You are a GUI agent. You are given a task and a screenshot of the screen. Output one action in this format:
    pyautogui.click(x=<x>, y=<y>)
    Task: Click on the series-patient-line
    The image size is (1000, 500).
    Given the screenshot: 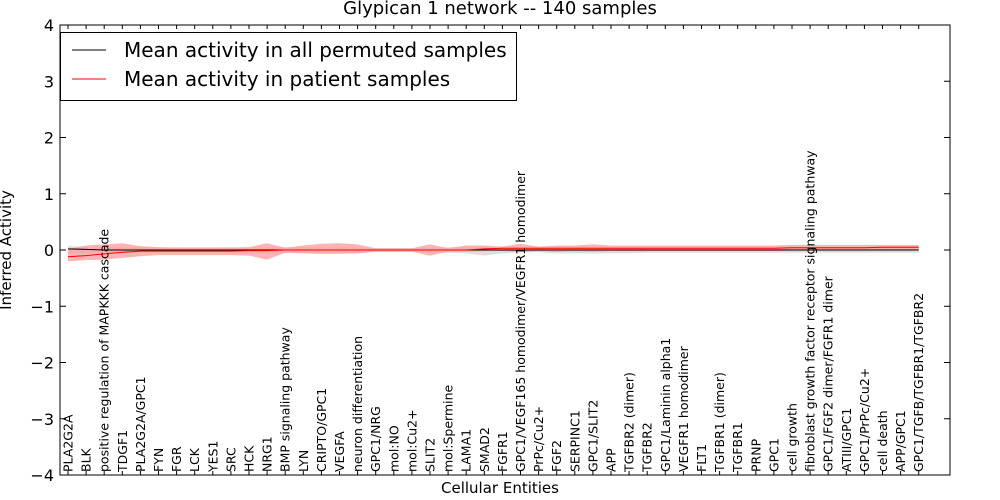 What is the action you would take?
    pyautogui.click(x=493, y=252)
    